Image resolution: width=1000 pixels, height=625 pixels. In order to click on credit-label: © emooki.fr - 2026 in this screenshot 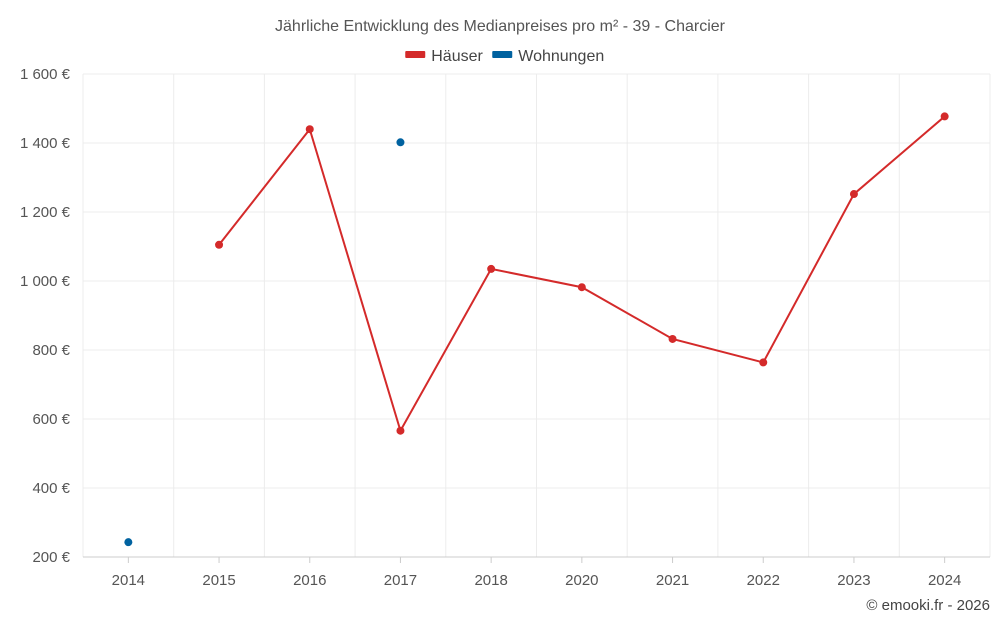, I will do `click(928, 605)`.